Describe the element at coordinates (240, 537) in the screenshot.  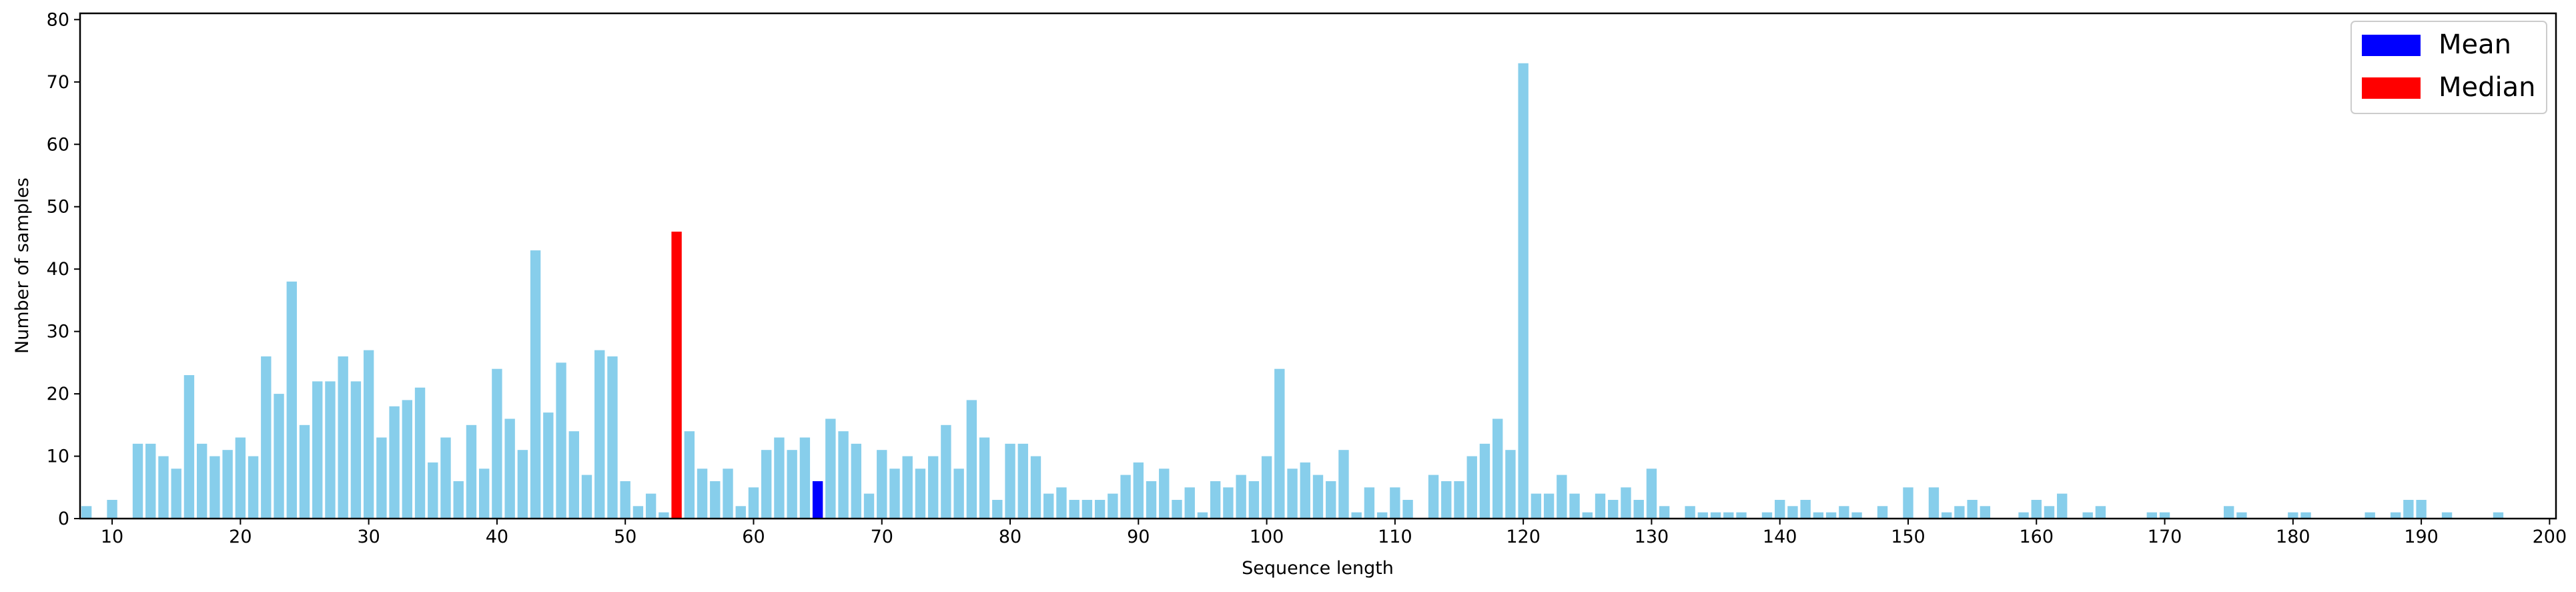
I see `x-tick-label-20: 20` at that location.